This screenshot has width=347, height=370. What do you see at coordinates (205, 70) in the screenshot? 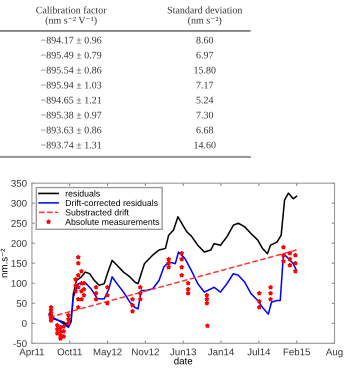
I see `text: 15.80` at bounding box center [205, 70].